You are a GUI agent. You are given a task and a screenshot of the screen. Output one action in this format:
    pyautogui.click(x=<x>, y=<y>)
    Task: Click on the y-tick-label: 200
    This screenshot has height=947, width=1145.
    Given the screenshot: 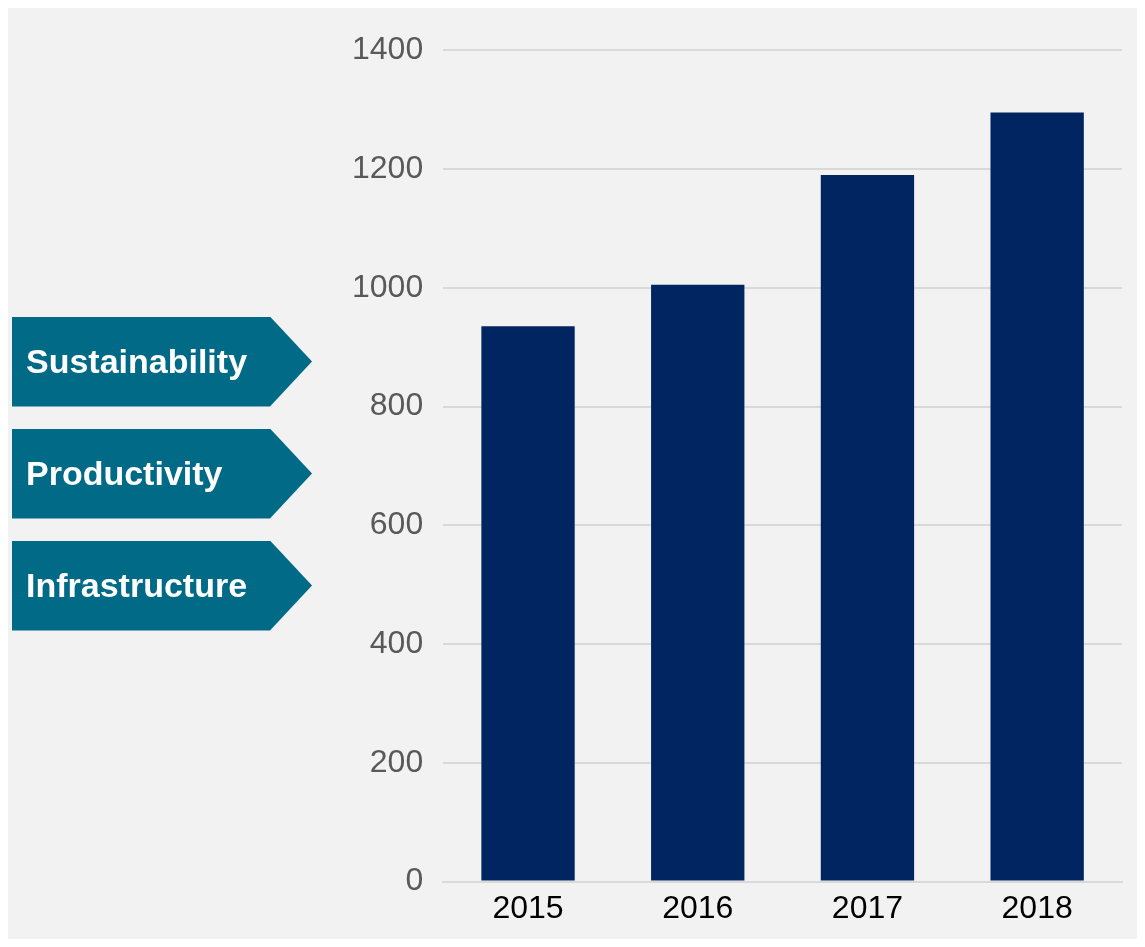 What is the action you would take?
    pyautogui.click(x=396, y=760)
    